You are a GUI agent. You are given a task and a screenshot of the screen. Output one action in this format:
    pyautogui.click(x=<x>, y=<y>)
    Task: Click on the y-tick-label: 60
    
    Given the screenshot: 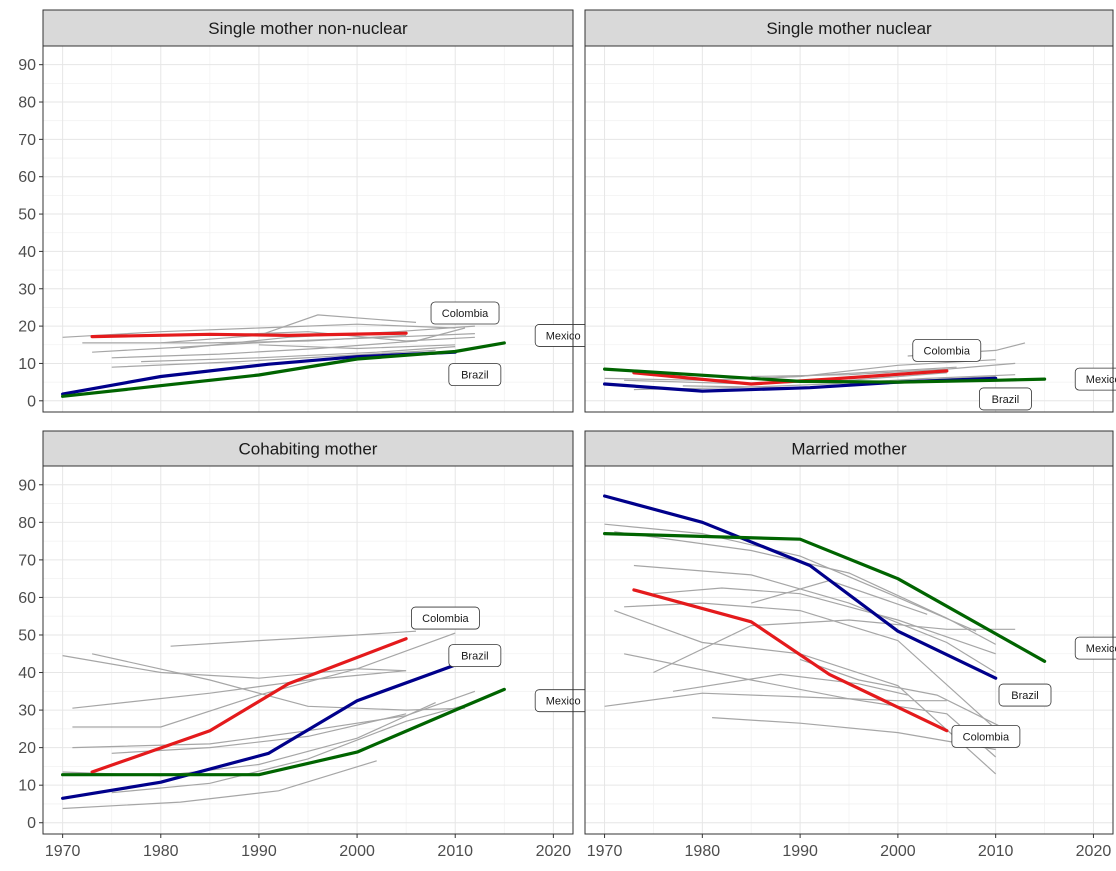 What is the action you would take?
    pyautogui.click(x=27, y=598)
    